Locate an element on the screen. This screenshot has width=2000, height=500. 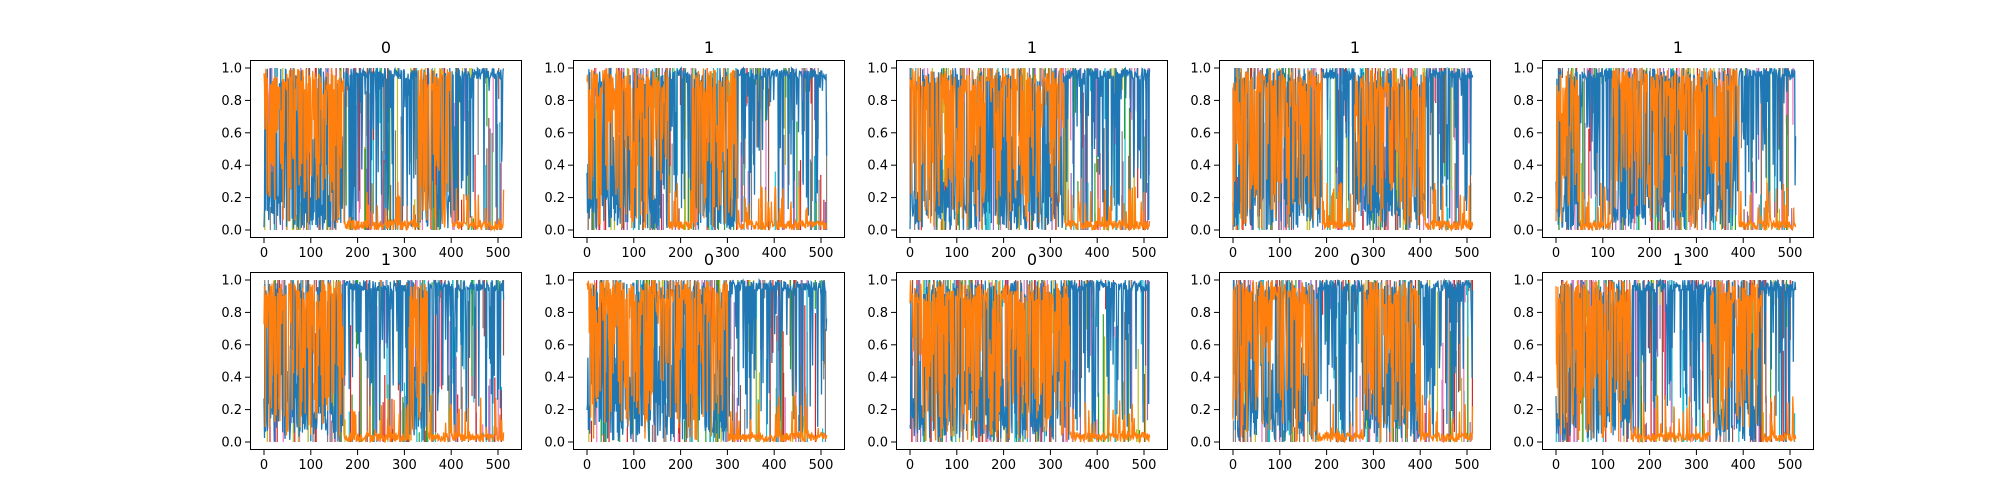
panel-7: 0 100 200 300 400 500 0.0 0.2 0.4 0.6 0.8 1.0 0 is located at coordinates (1017, 361).